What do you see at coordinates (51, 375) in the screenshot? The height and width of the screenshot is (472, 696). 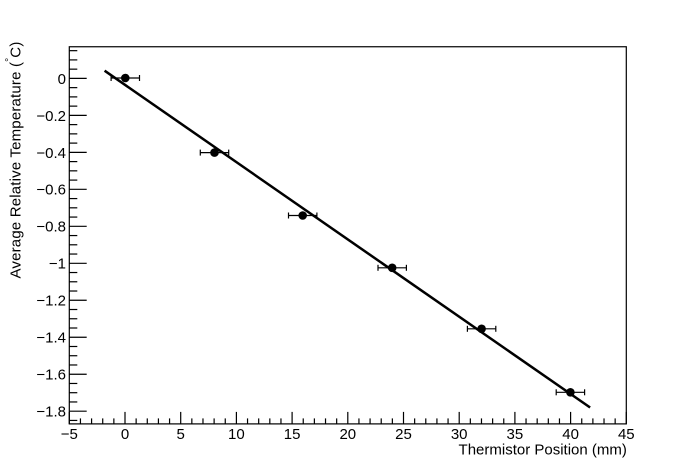 I see `svg-text: −1.6` at bounding box center [51, 375].